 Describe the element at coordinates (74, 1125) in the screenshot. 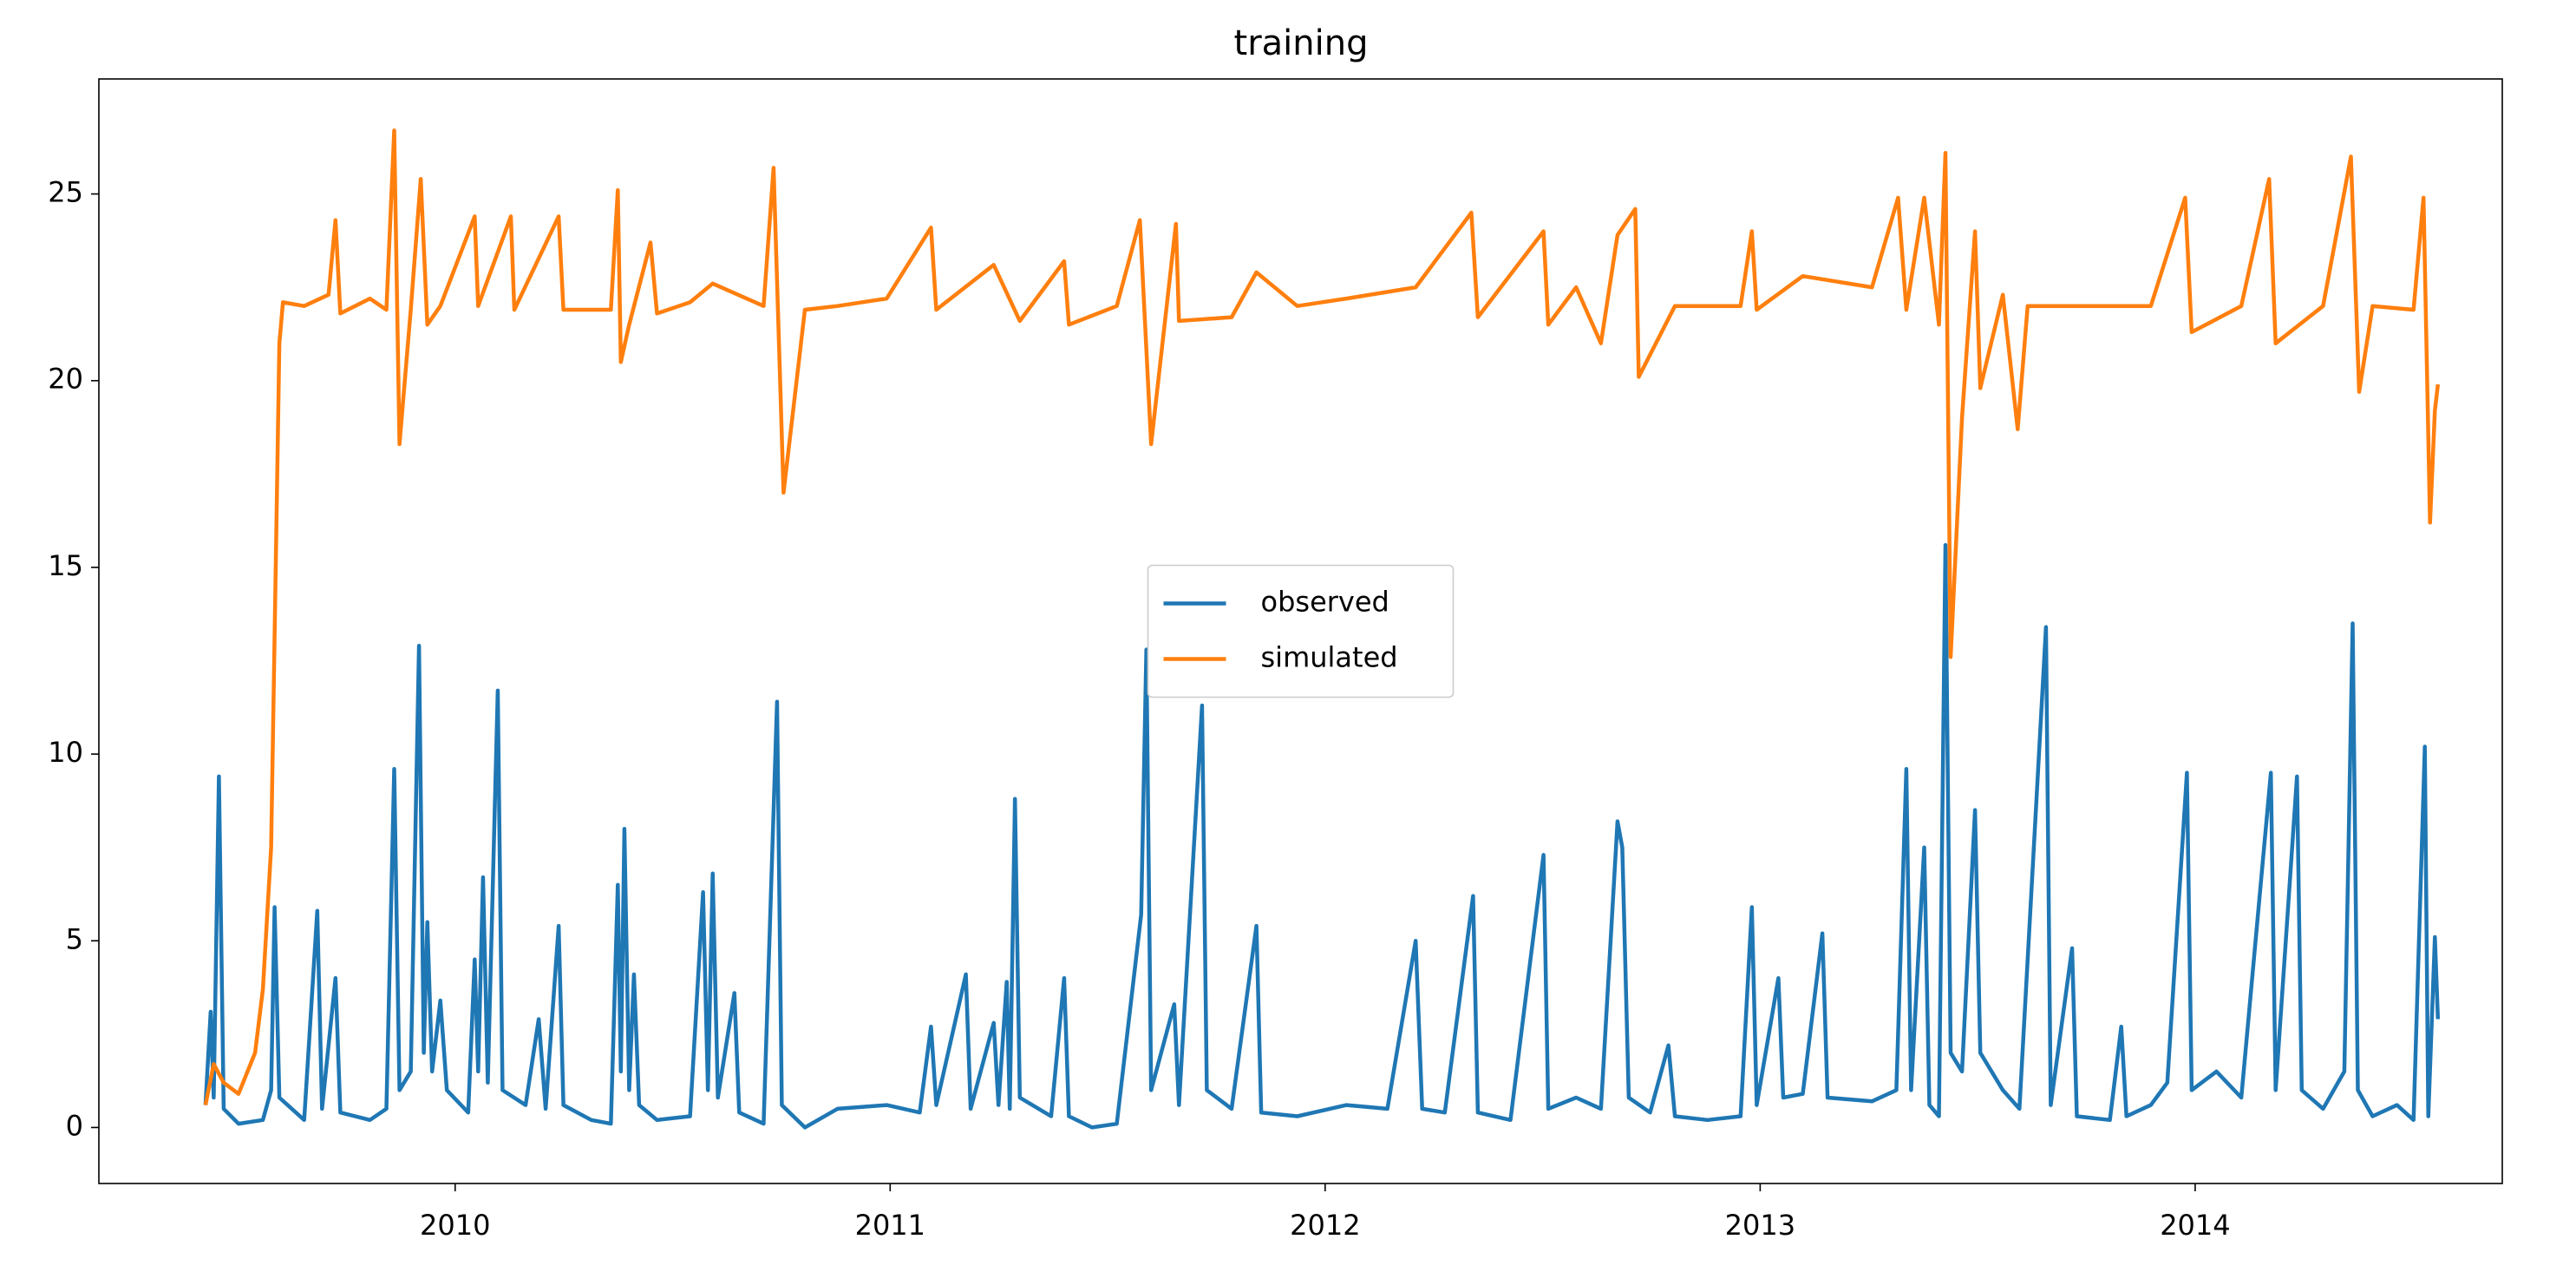

I see `y-tick-label: 0` at that location.